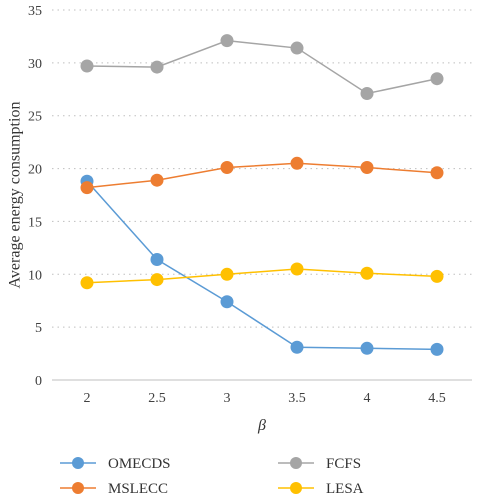 The height and width of the screenshot is (500, 482). I want to click on legend-item-lesa: LESA, so click(321, 489).